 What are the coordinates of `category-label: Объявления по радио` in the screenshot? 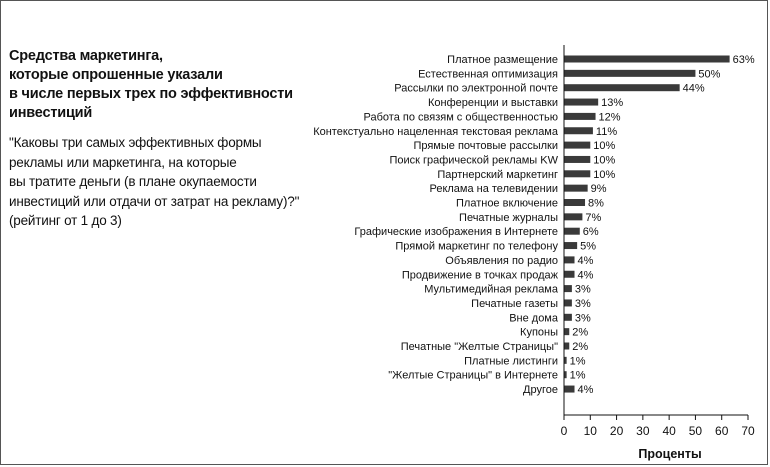 It's located at (501, 261).